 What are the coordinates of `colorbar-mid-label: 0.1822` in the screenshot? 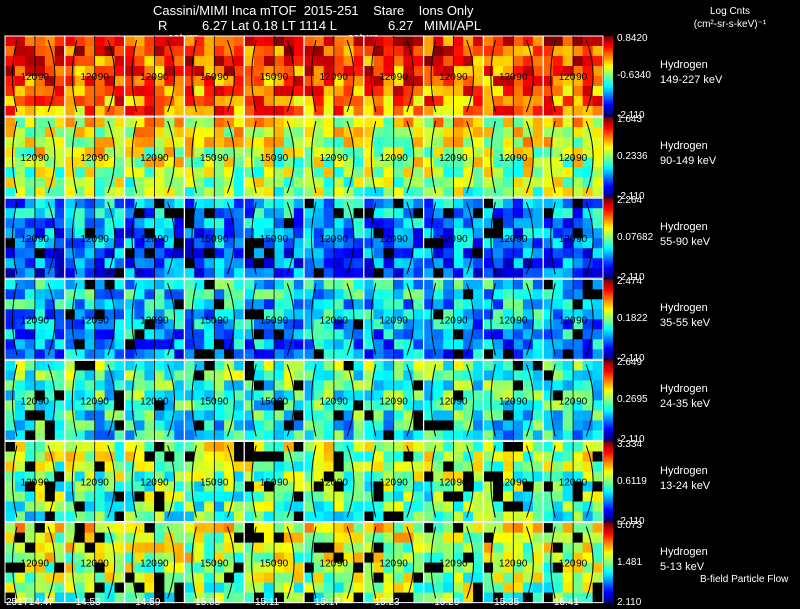 It's located at (632, 319).